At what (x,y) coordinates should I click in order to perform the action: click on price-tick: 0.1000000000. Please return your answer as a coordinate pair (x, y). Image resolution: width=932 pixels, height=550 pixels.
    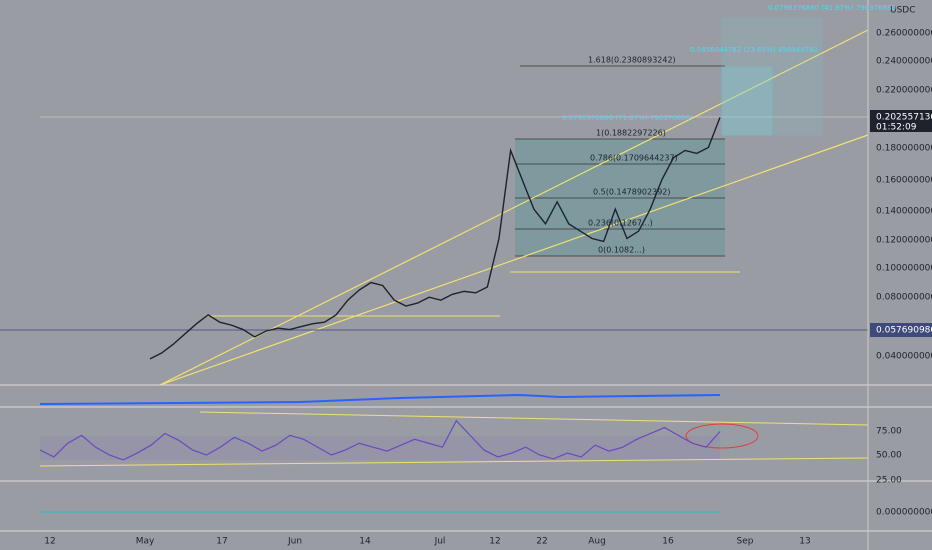
    Looking at the image, I should click on (904, 269).